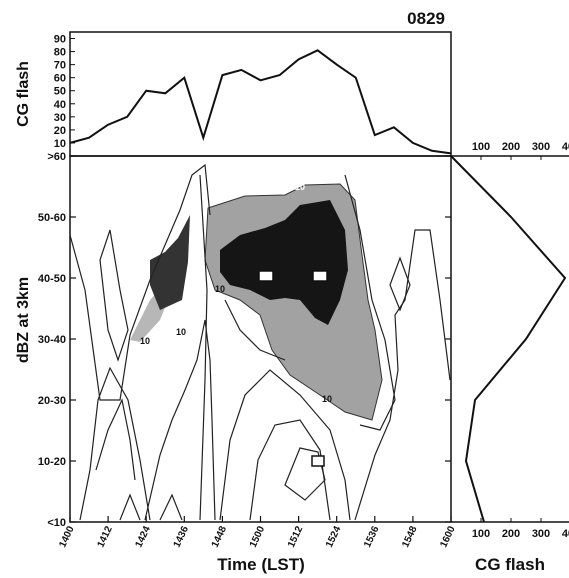  Describe the element at coordinates (334, 536) in the screenshot. I see `main-x-tick-label: 1524` at that location.